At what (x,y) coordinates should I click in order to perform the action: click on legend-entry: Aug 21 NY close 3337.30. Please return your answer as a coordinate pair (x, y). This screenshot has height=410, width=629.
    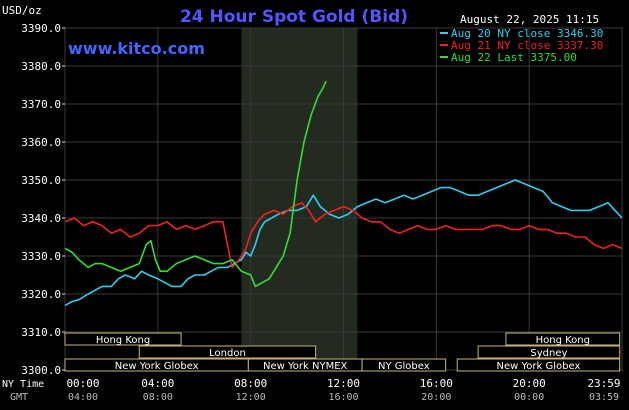
    Looking at the image, I should click on (527, 45).